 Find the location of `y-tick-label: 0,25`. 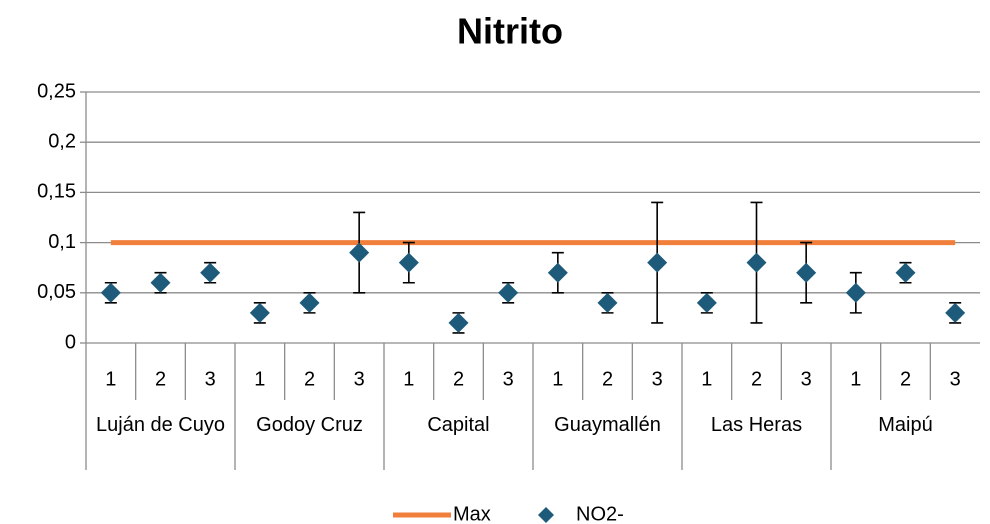

y-tick-label: 0,25 is located at coordinates (56, 91).